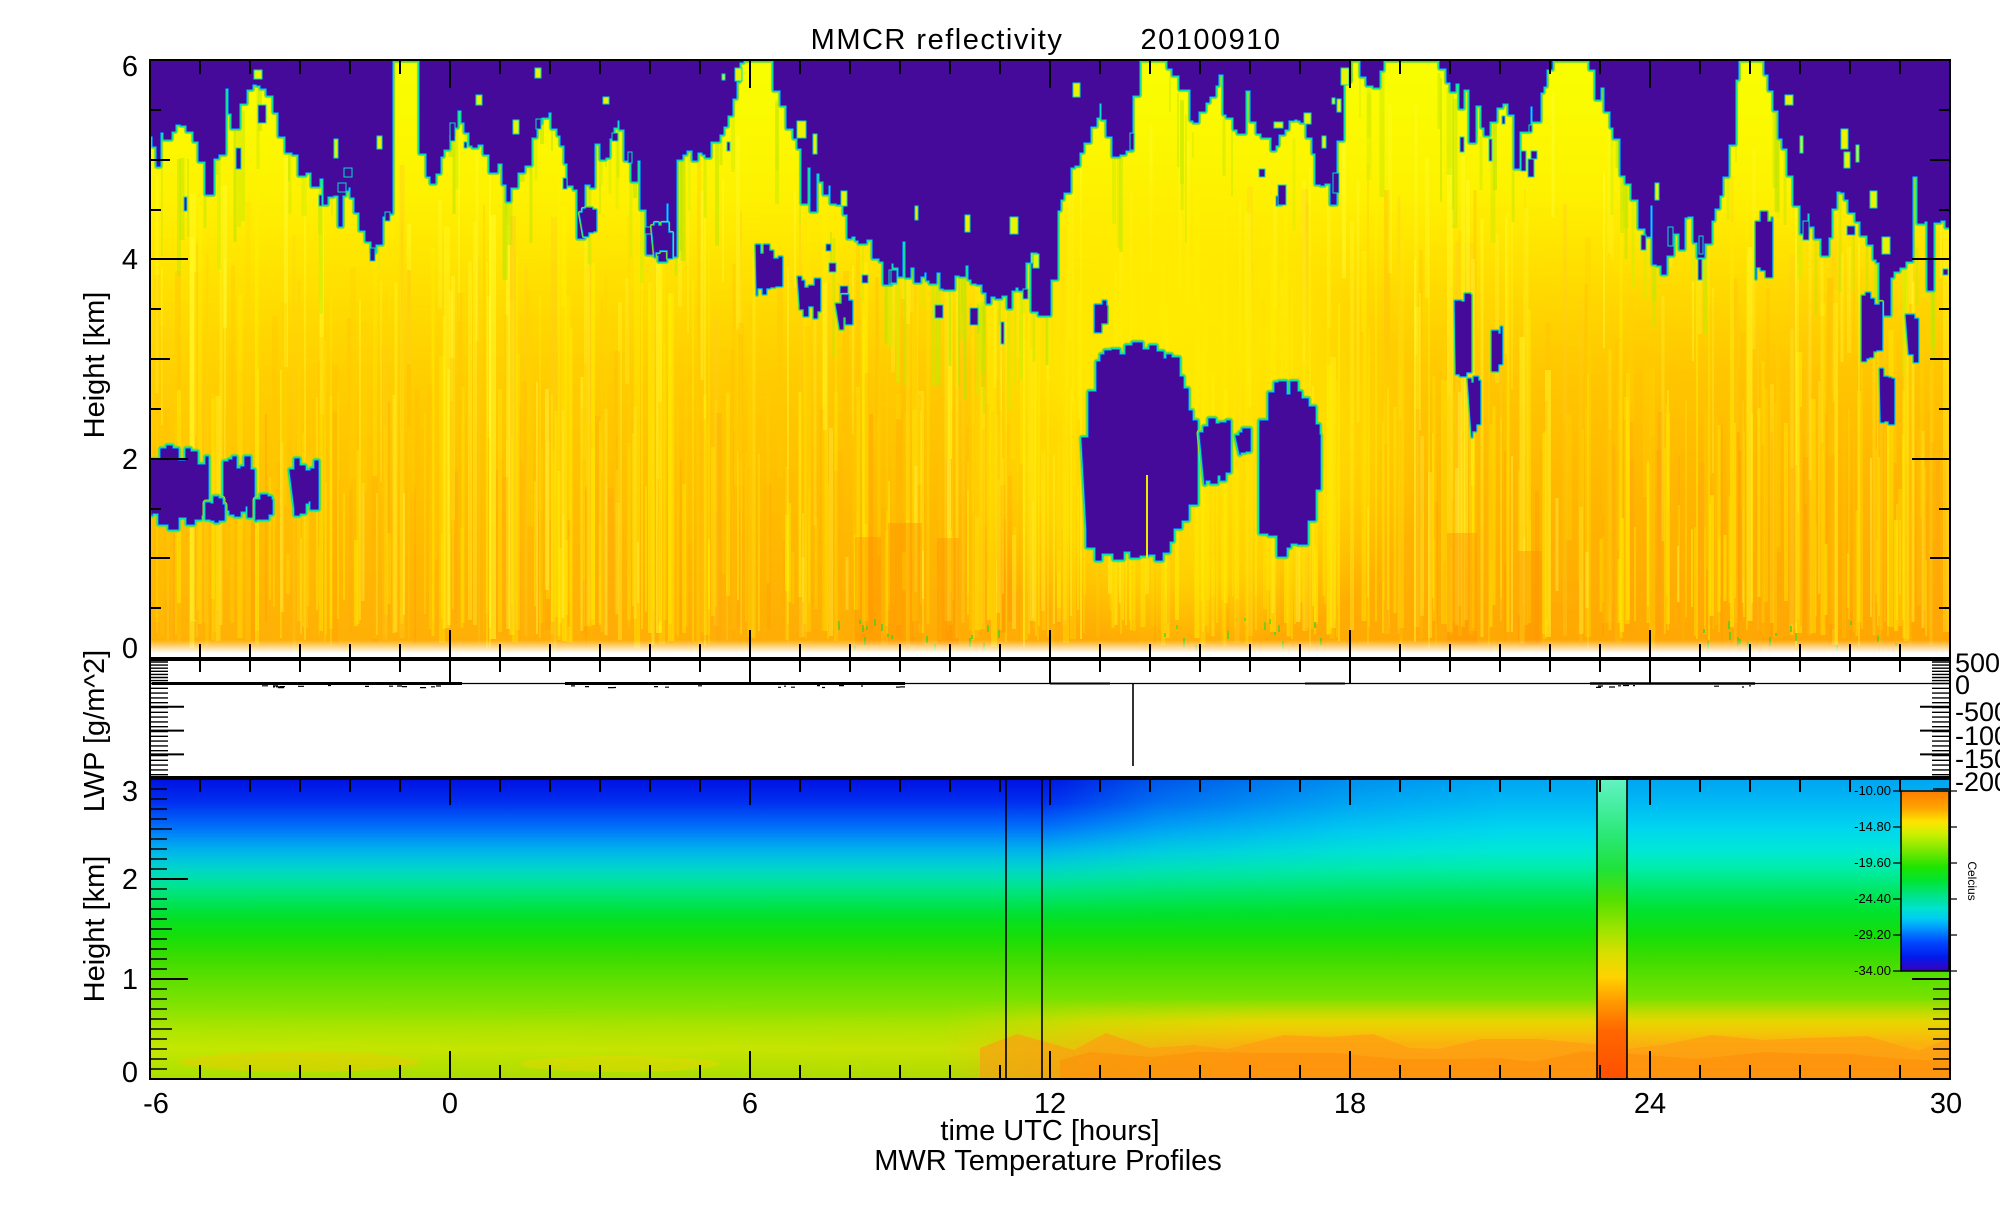 Image resolution: width=2000 pixels, height=1205 pixels. I want to click on svg-text: -19.60, so click(1872, 862).